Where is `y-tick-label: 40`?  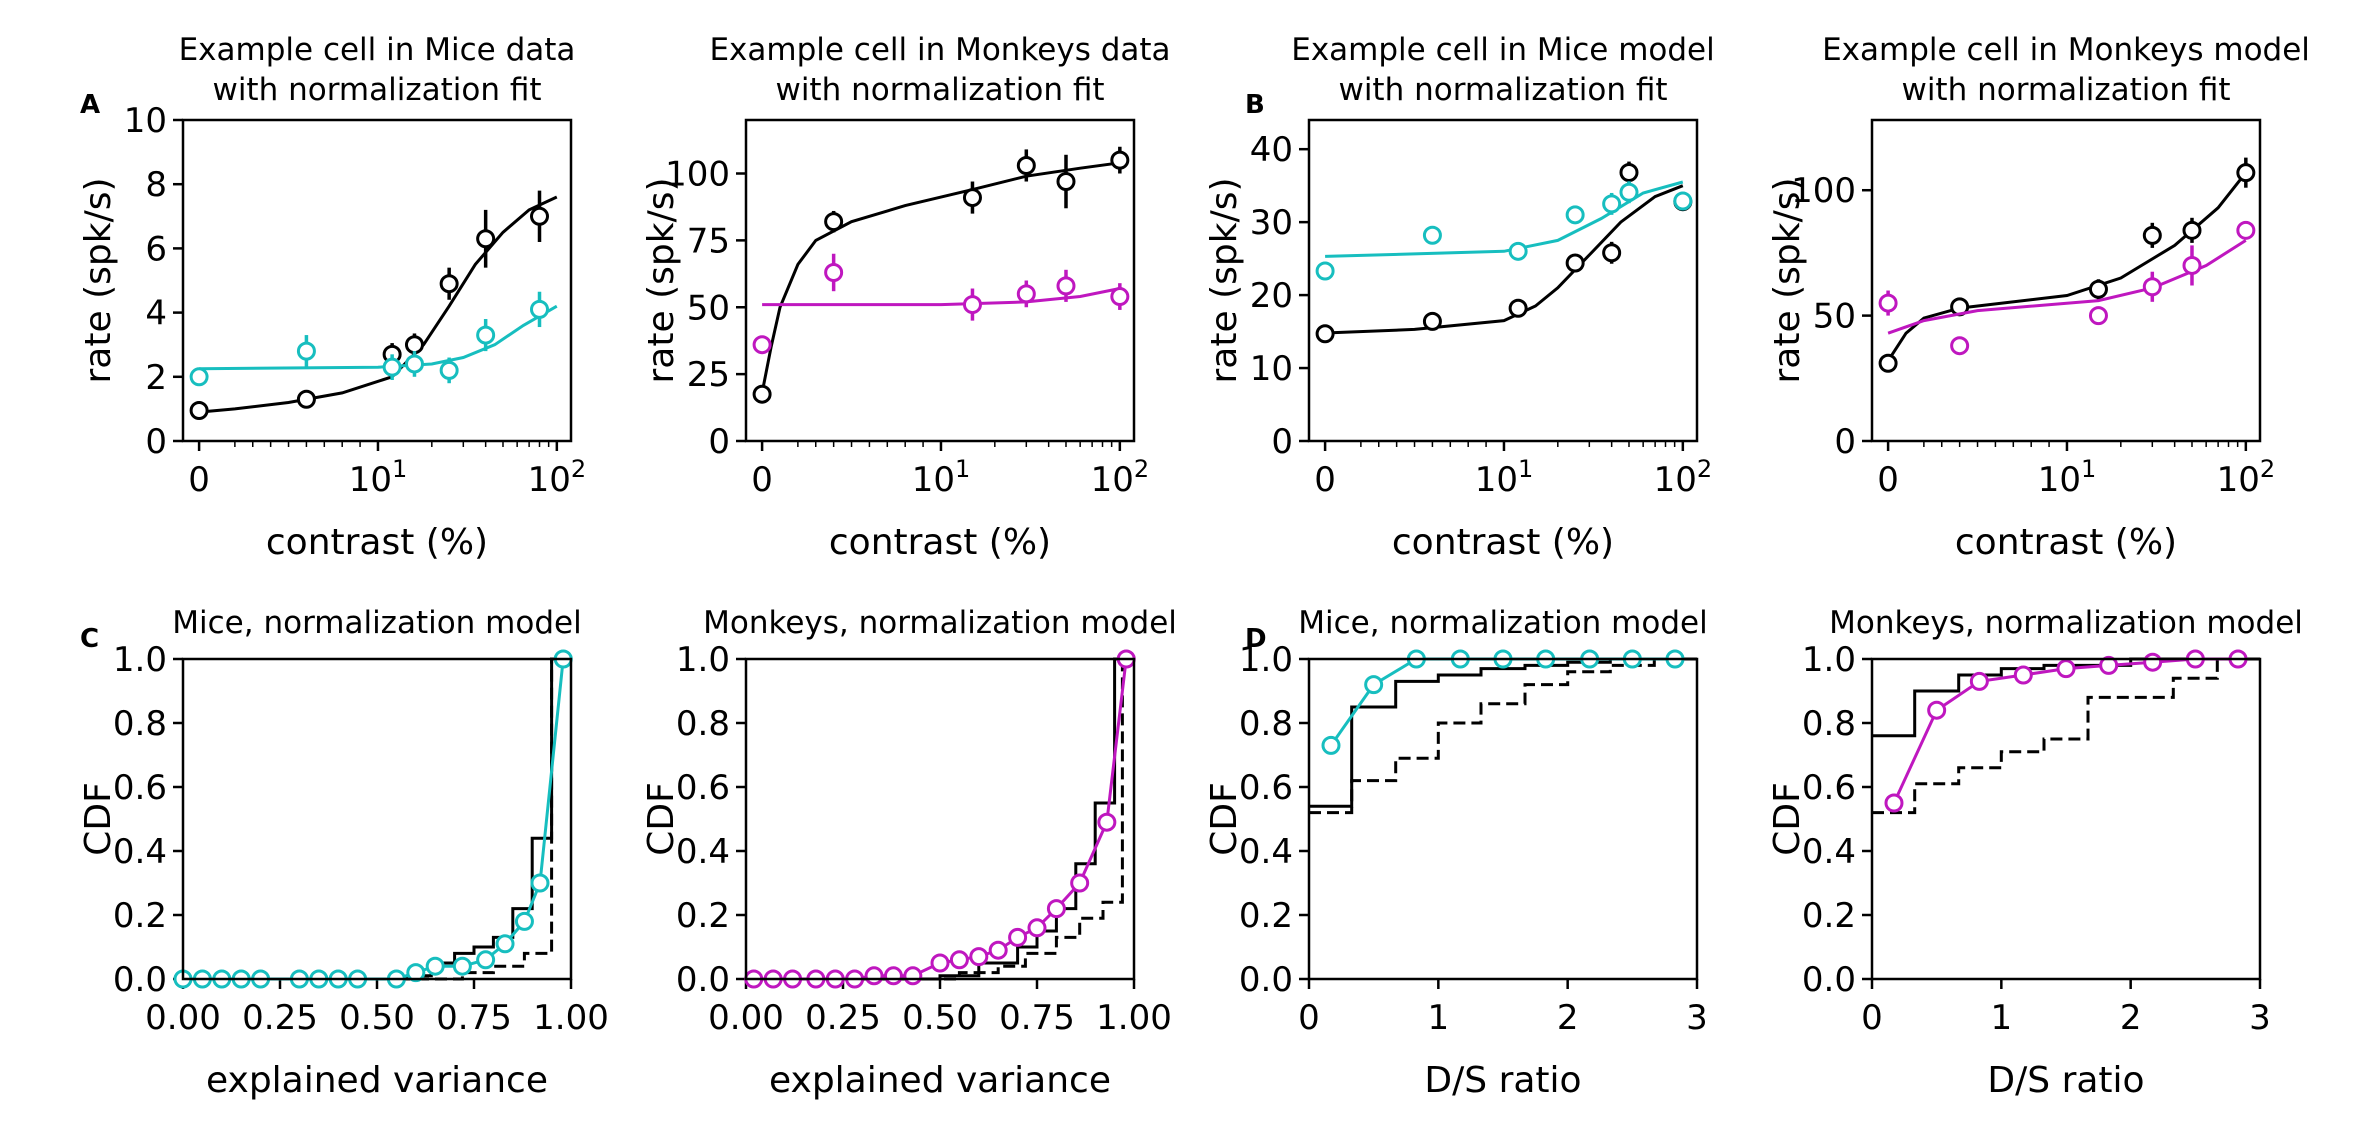
y-tick-label: 40 is located at coordinates (1271, 150).